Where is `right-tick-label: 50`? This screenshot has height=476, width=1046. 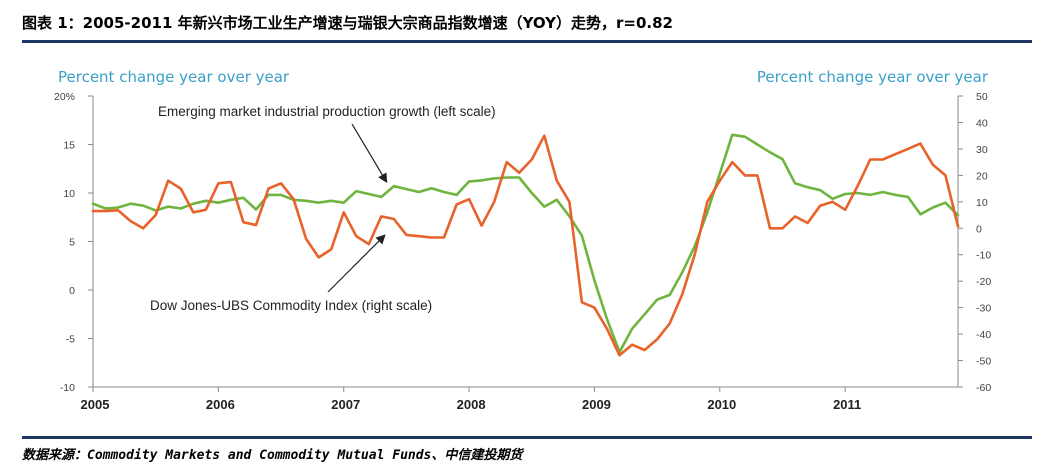
right-tick-label: 50 is located at coordinates (982, 97).